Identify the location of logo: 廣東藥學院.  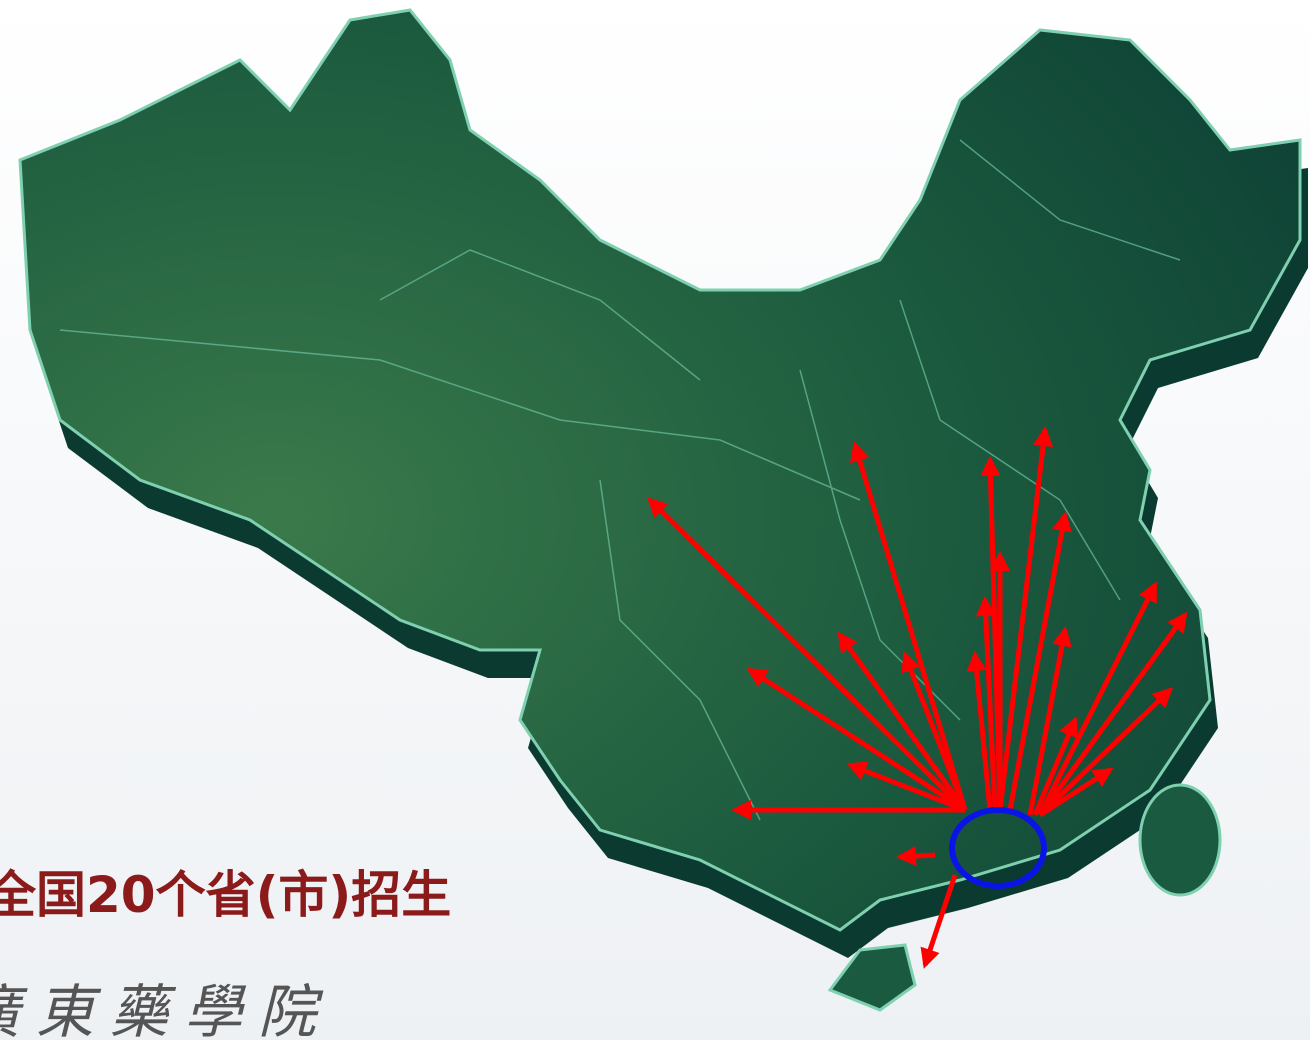
(166, 1009).